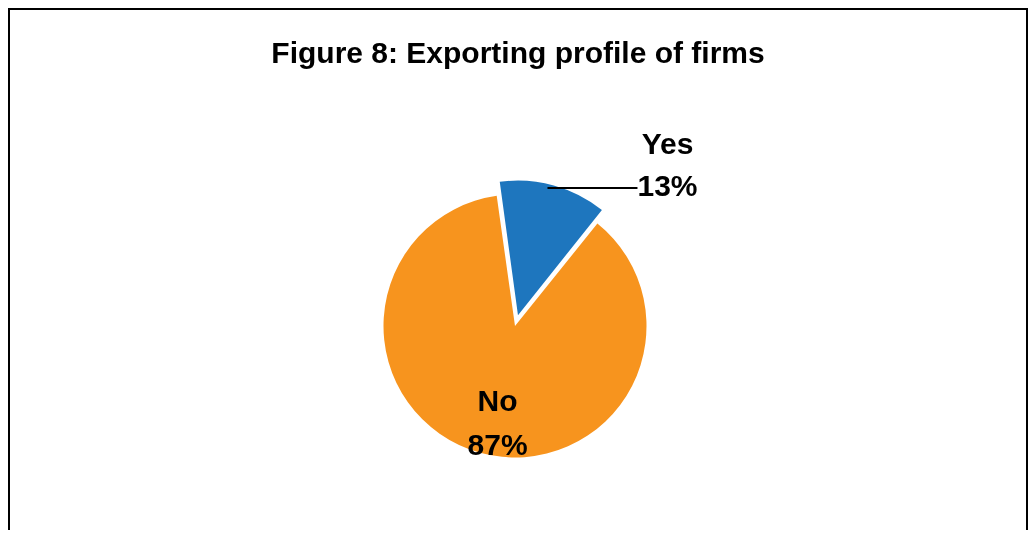 The height and width of the screenshot is (536, 1032). What do you see at coordinates (667, 144) in the screenshot?
I see `slice-label: Yes` at bounding box center [667, 144].